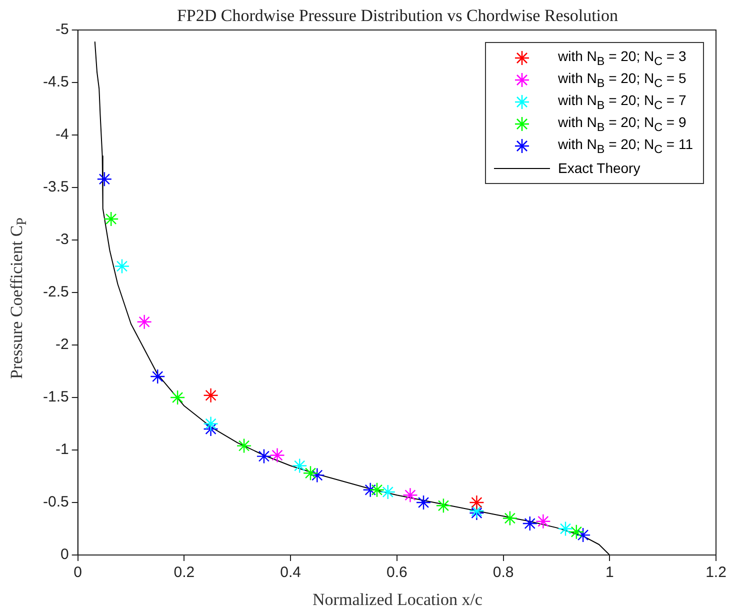 The width and height of the screenshot is (734, 615). I want to click on x-tick-label: 0.8, so click(503, 573).